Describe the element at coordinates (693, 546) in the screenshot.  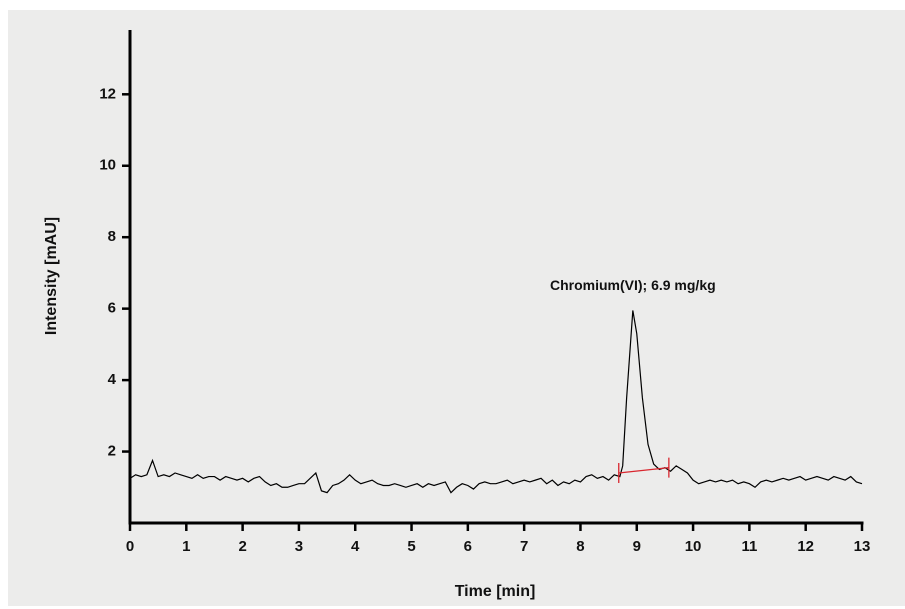
I see `x-tick-label: 10` at that location.